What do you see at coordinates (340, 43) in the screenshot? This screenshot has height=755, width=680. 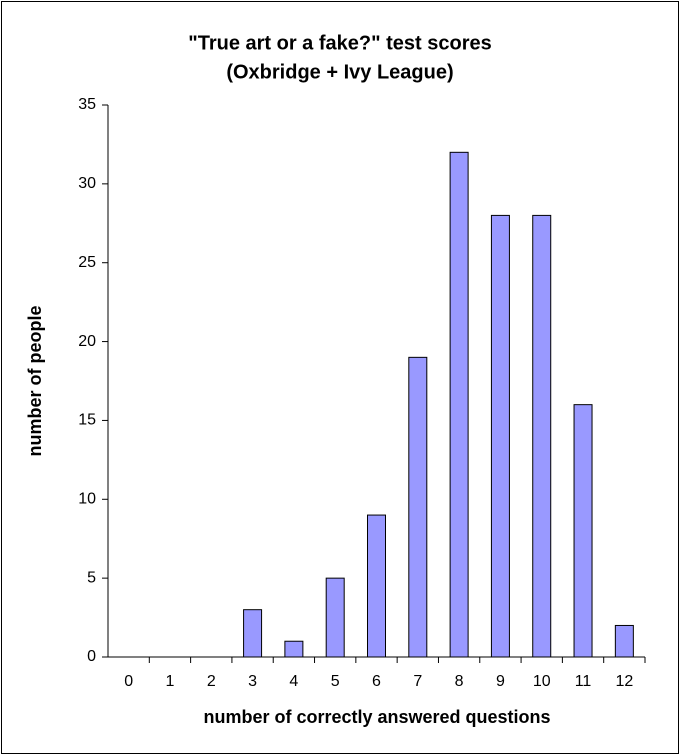 I see `chart-title: "True art or a fake?" test scores` at bounding box center [340, 43].